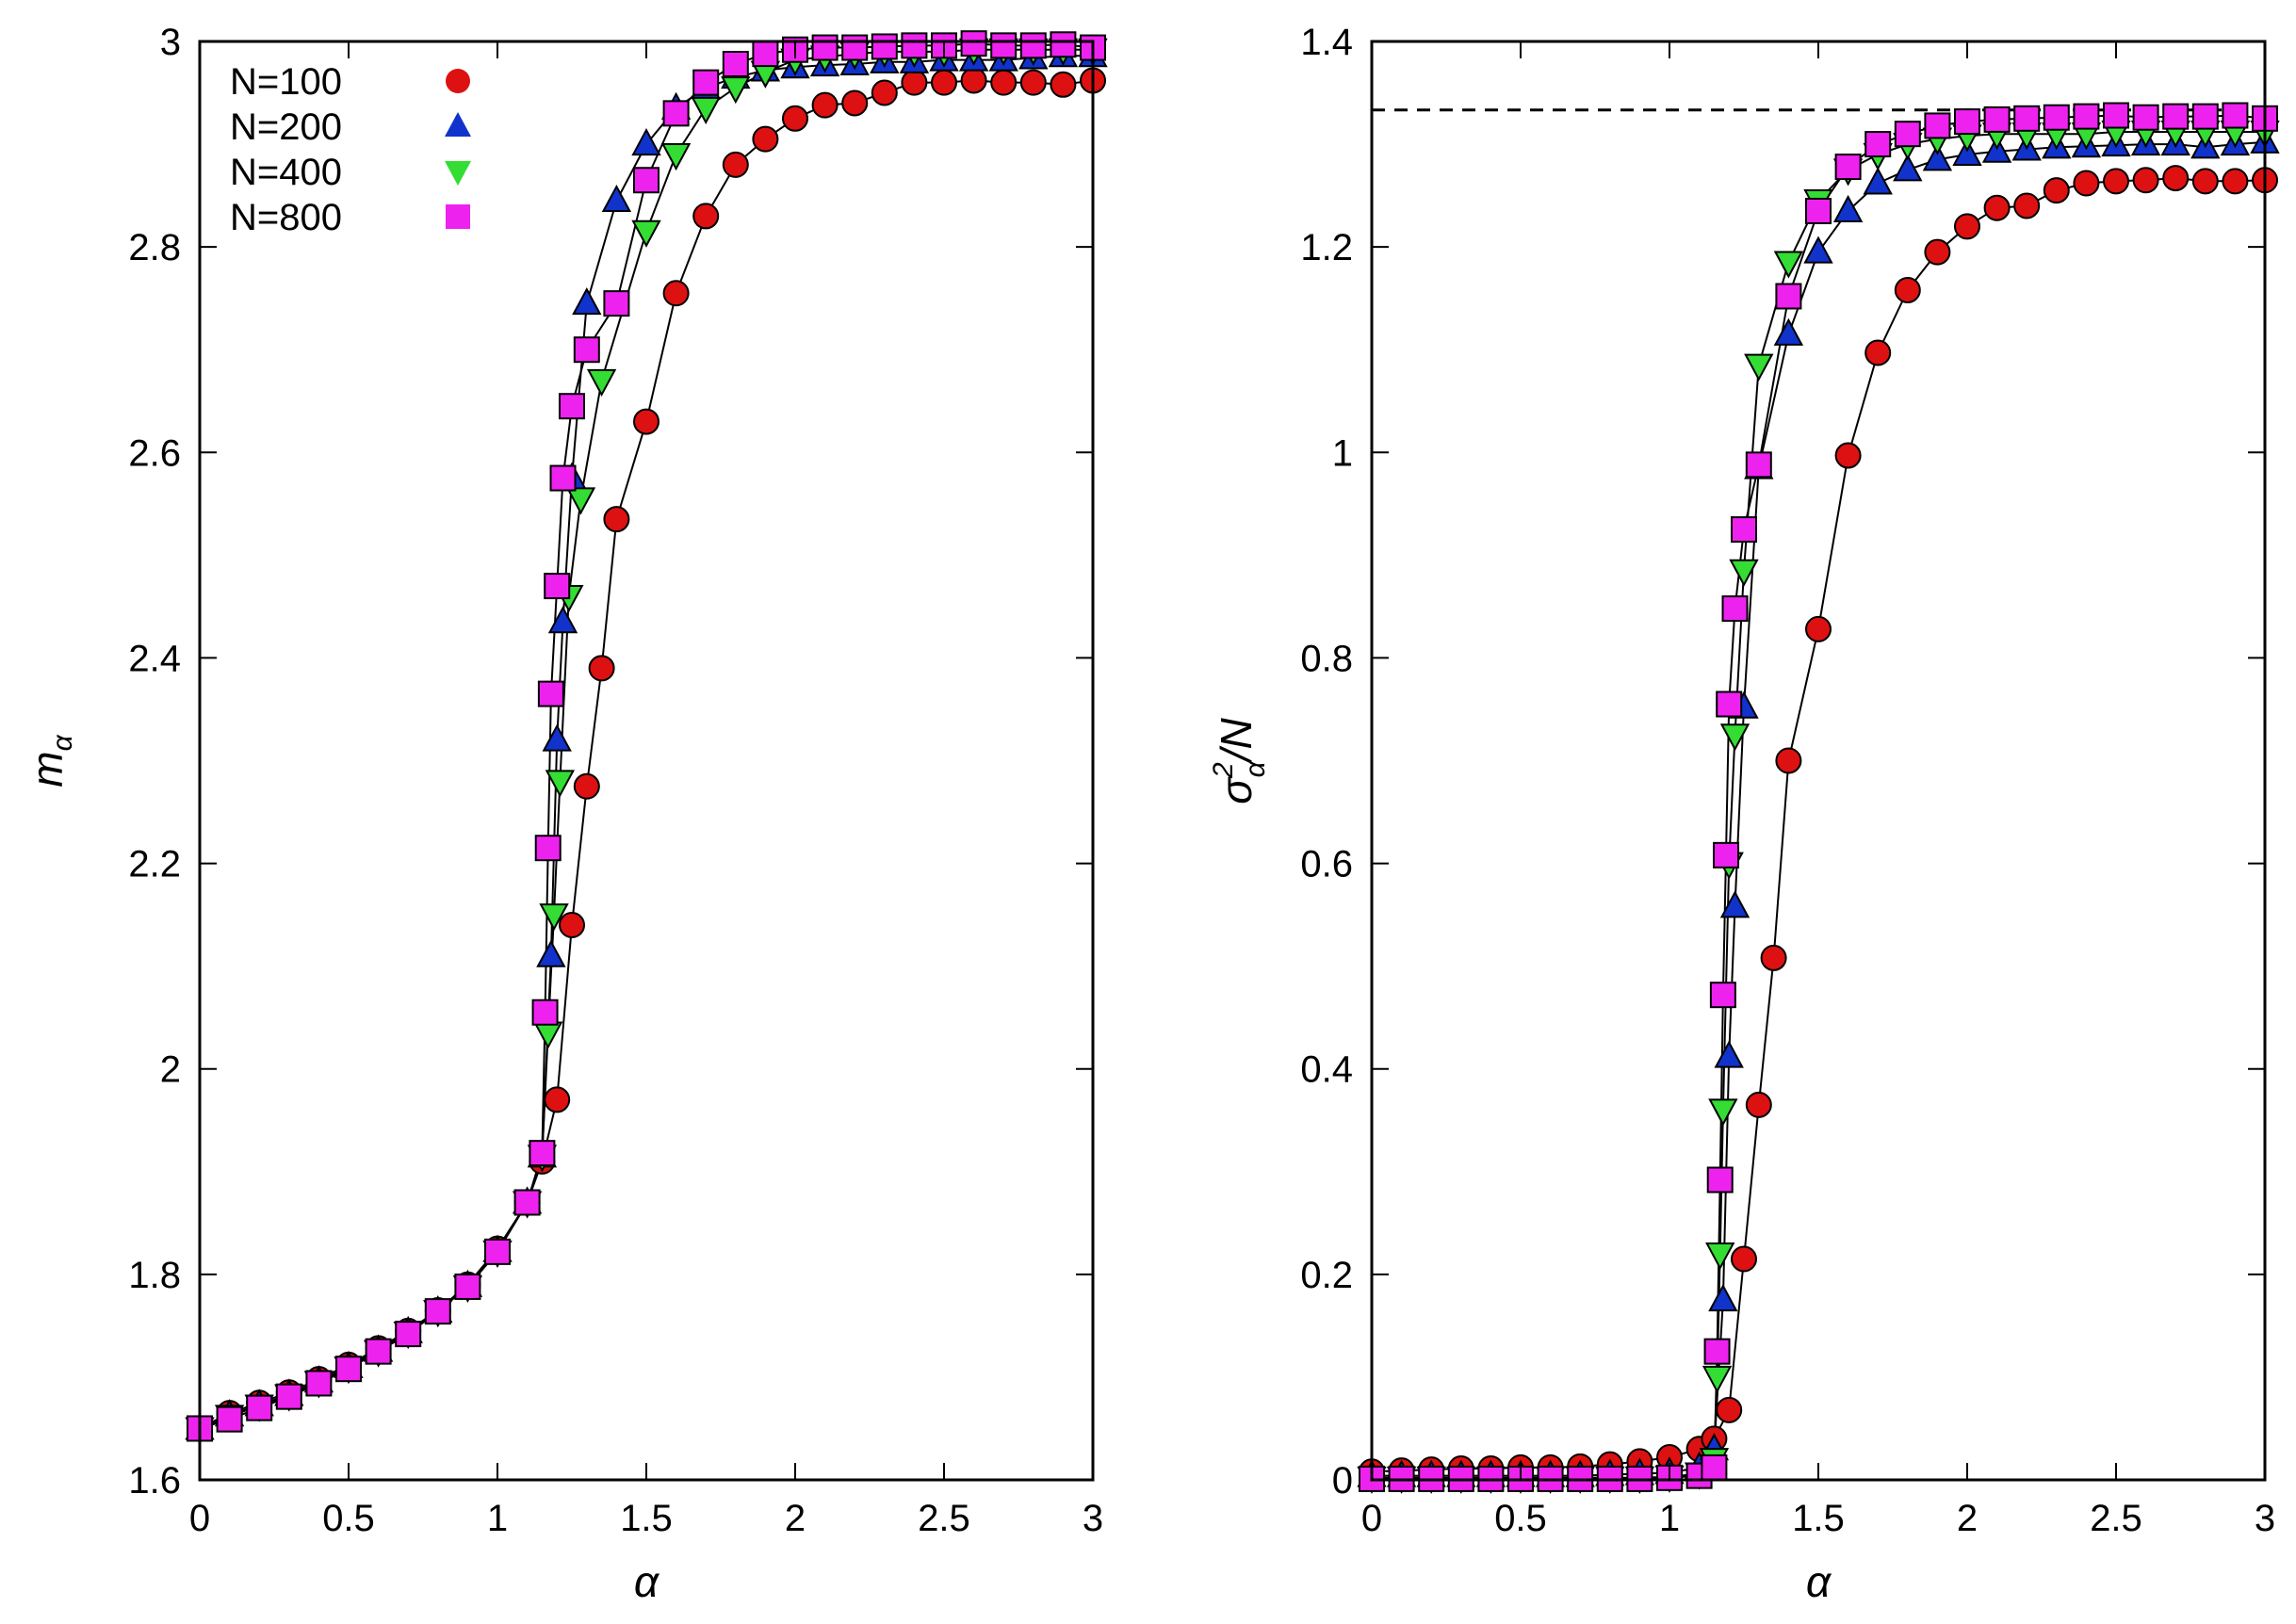 Image resolution: width=2296 pixels, height=1624 pixels. What do you see at coordinates (1223, 770) in the screenshot?
I see `y-axis-label-right-sup: 2` at bounding box center [1223, 770].